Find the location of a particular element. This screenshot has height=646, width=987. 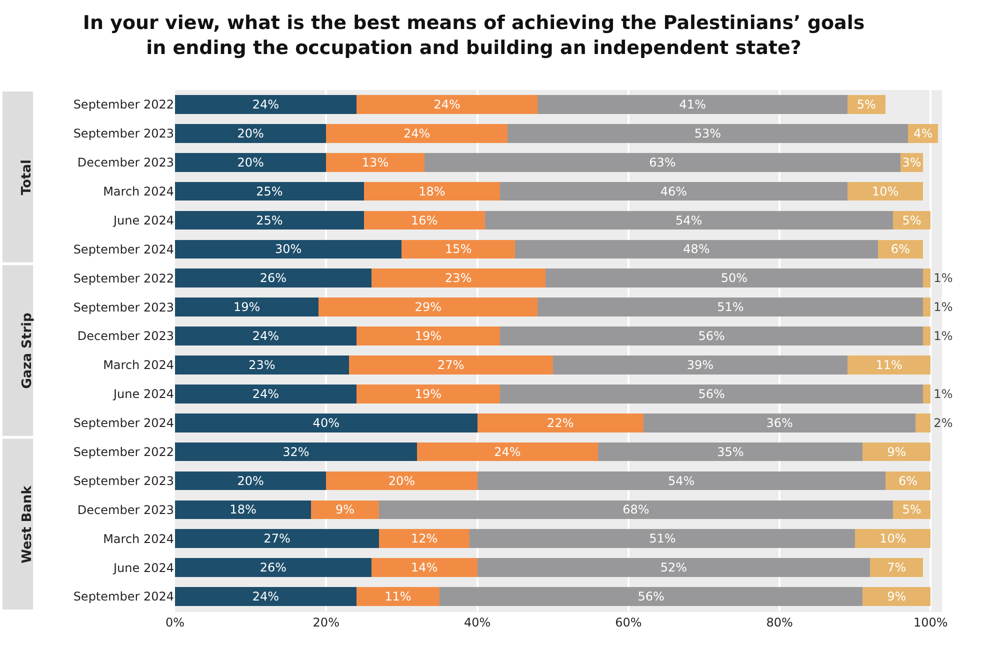

x-tick-label: 20% is located at coordinates (326, 622).